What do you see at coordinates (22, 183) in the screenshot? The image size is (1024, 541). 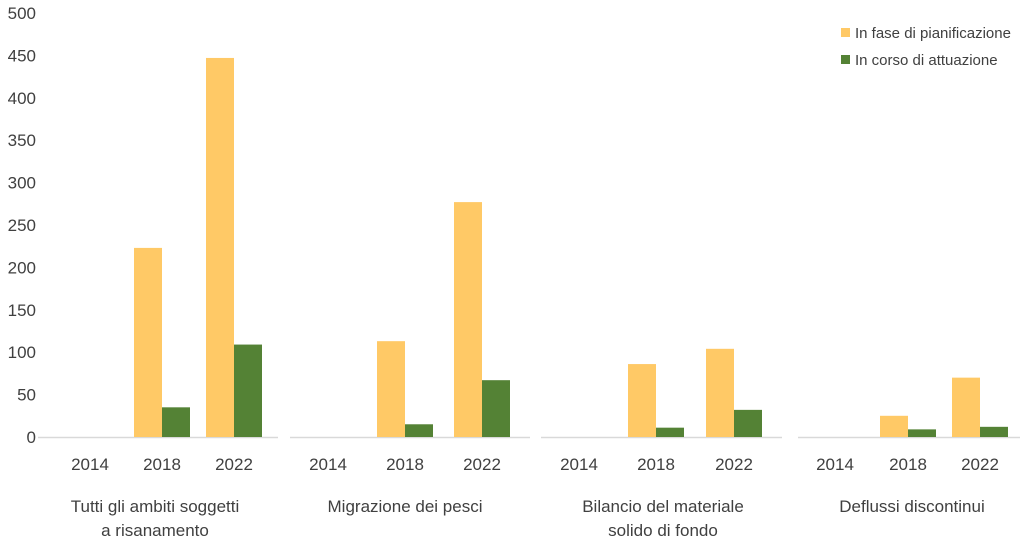 I see `y-tick-label: 300` at bounding box center [22, 183].